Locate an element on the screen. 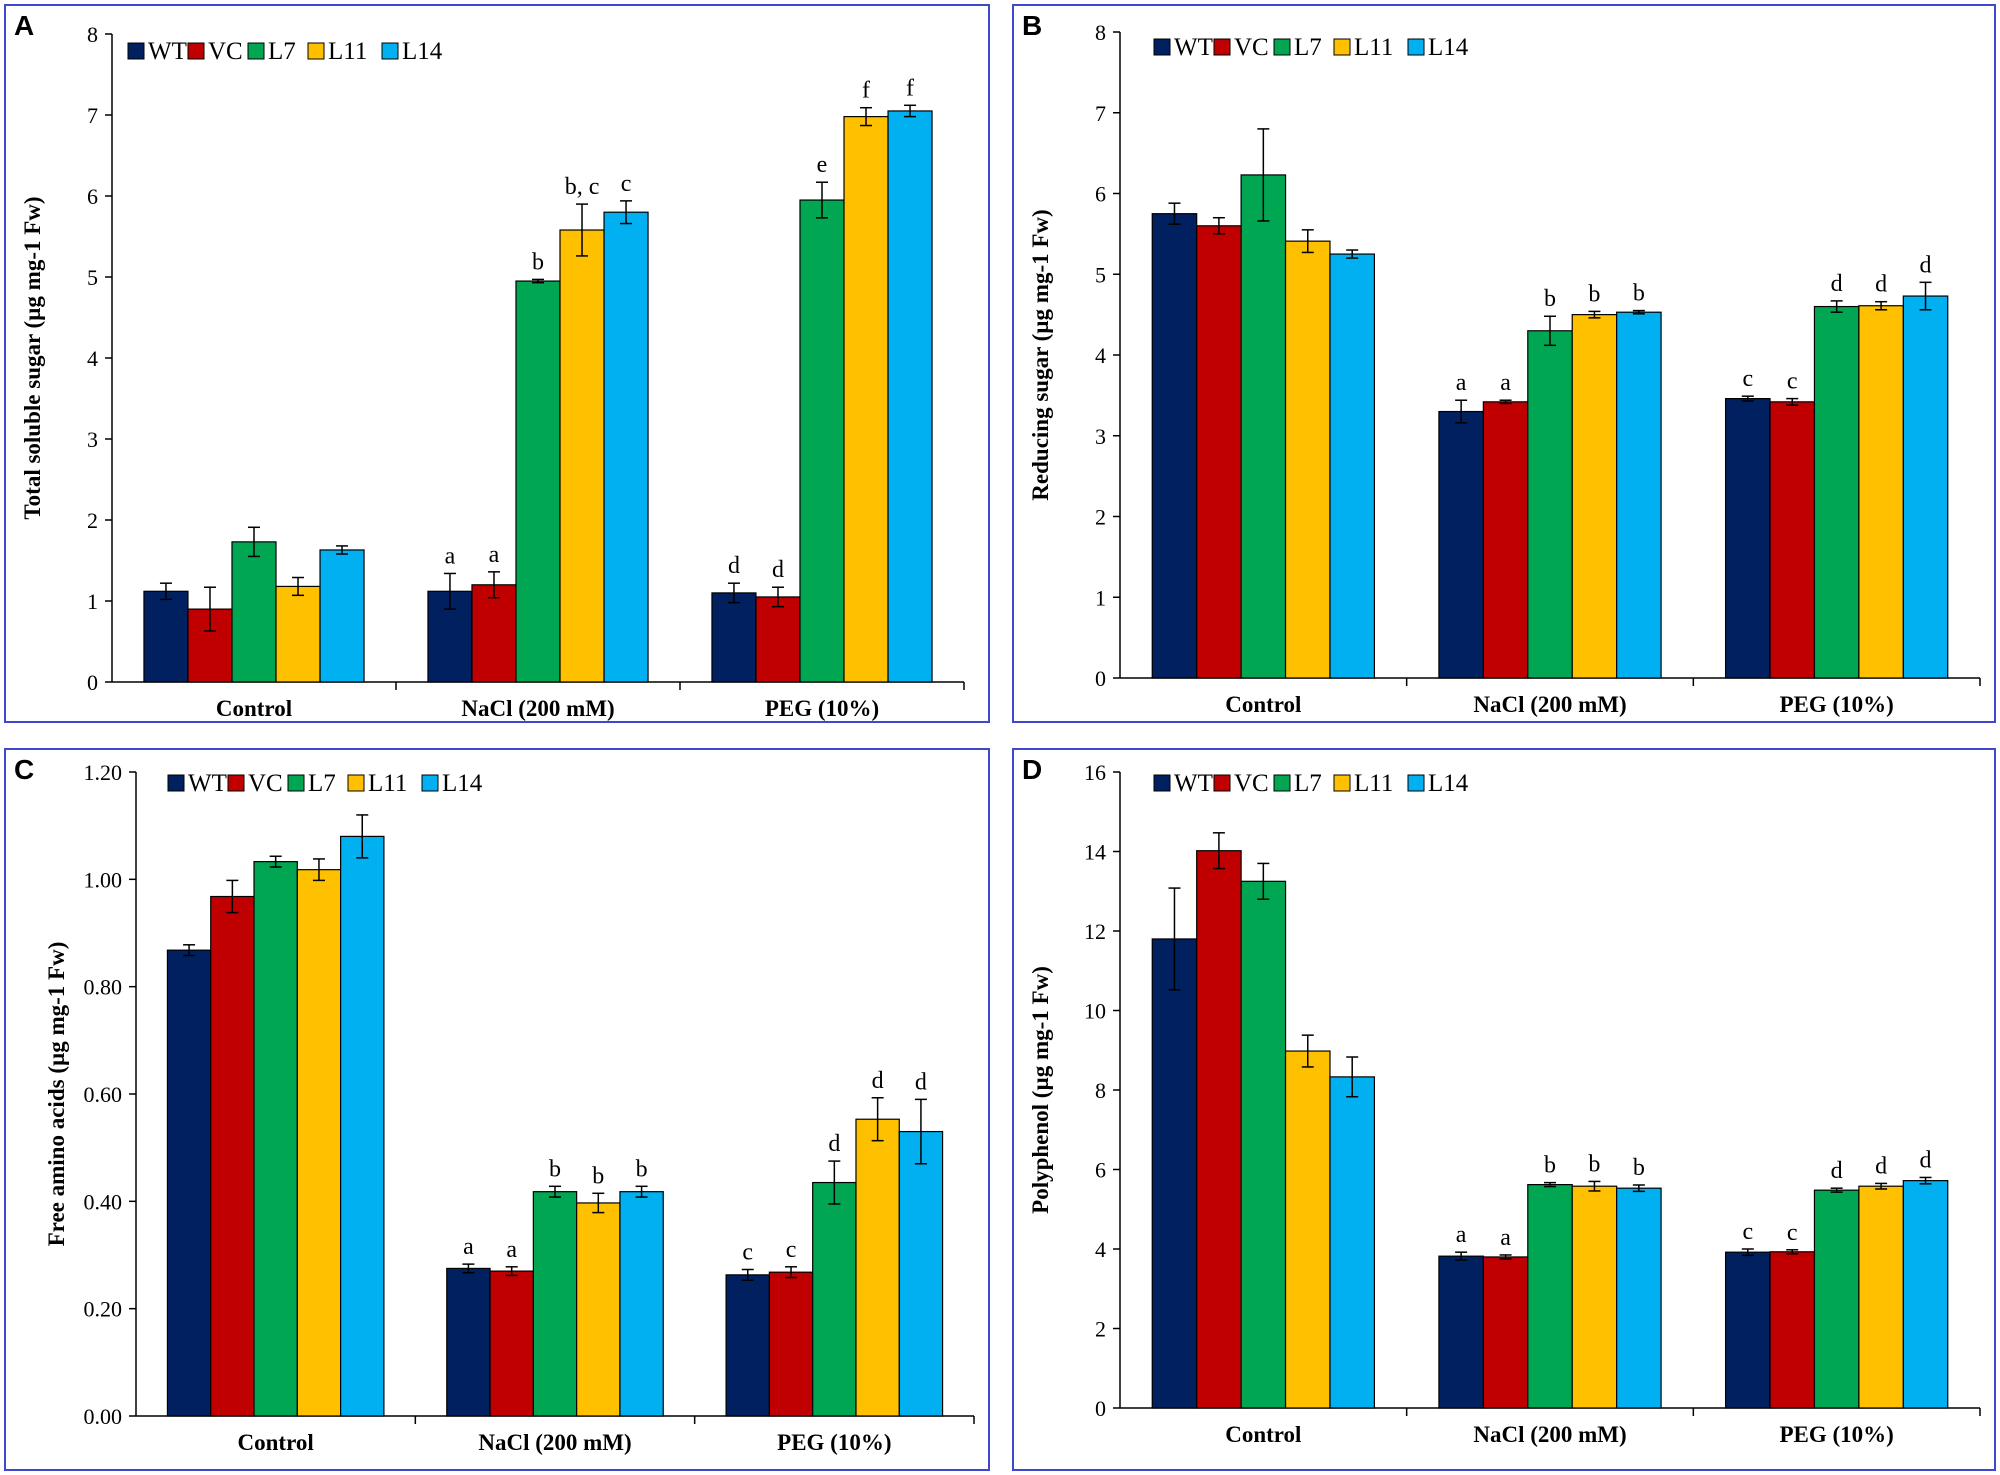 The width and height of the screenshot is (2000, 1475). y-tick-label: 3 is located at coordinates (1100, 436).